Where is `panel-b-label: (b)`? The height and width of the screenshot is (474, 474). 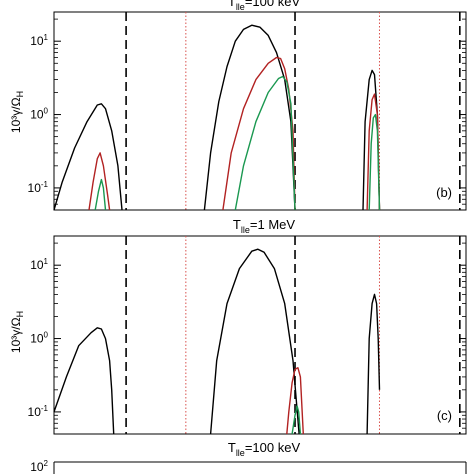 panel-b-label: (b) is located at coordinates (444, 192).